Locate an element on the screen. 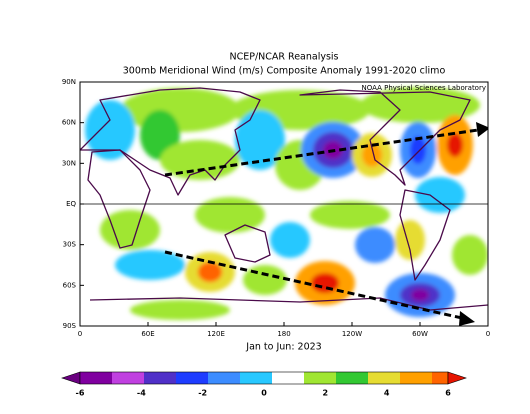  colorbar-label: -2 is located at coordinates (202, 393).